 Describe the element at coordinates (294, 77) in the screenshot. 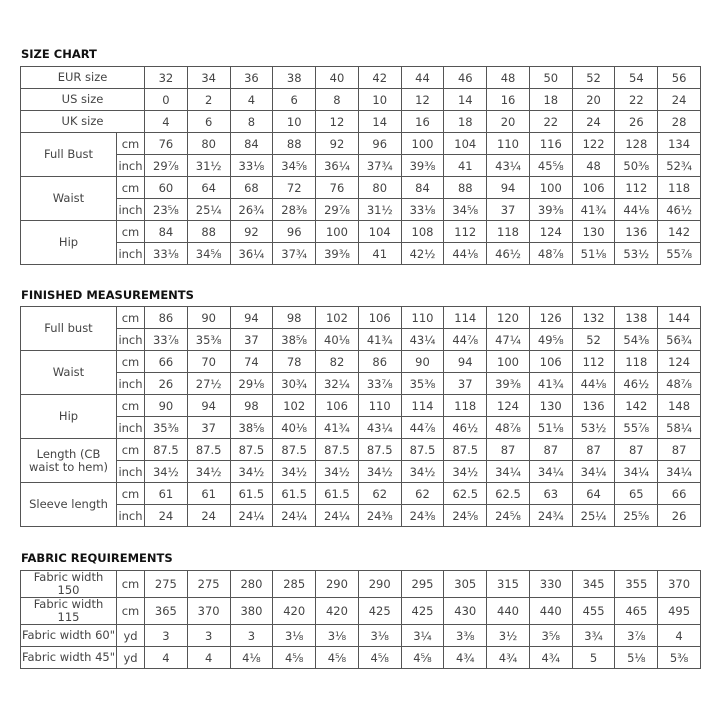

I see `value-cell: 38` at that location.